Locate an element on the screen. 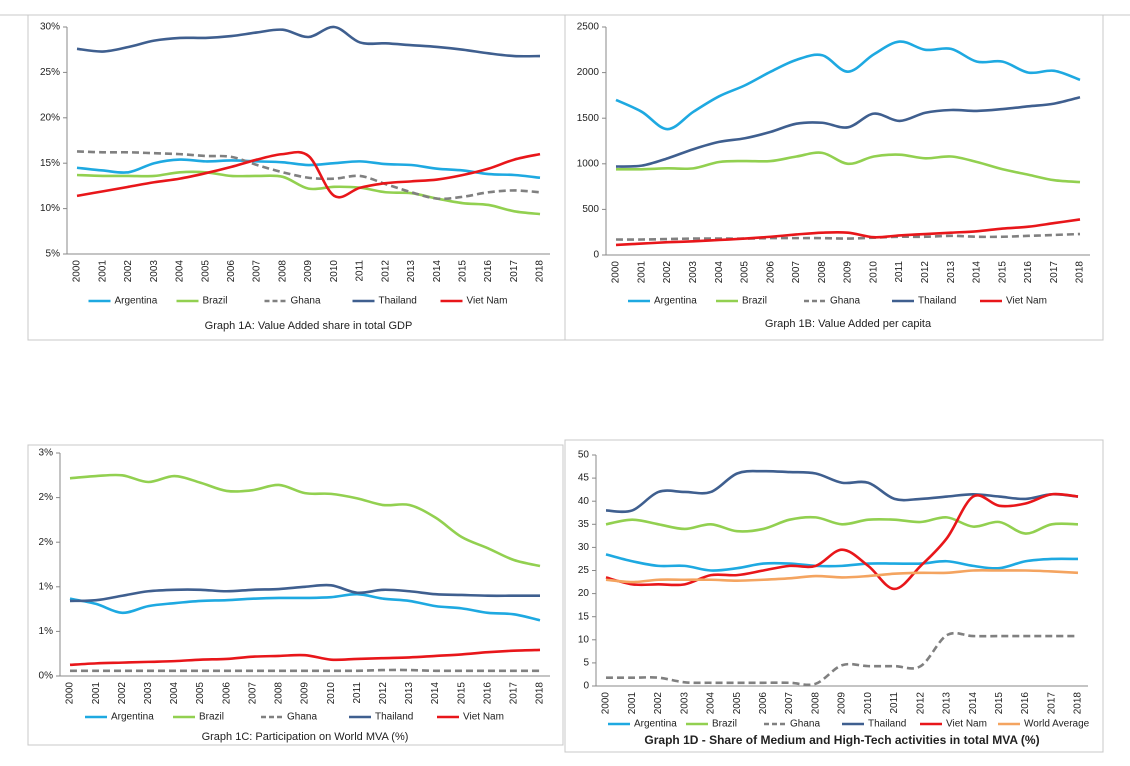 This screenshot has width=1130, height=766. y-tick-label: 15% is located at coordinates (50, 163).